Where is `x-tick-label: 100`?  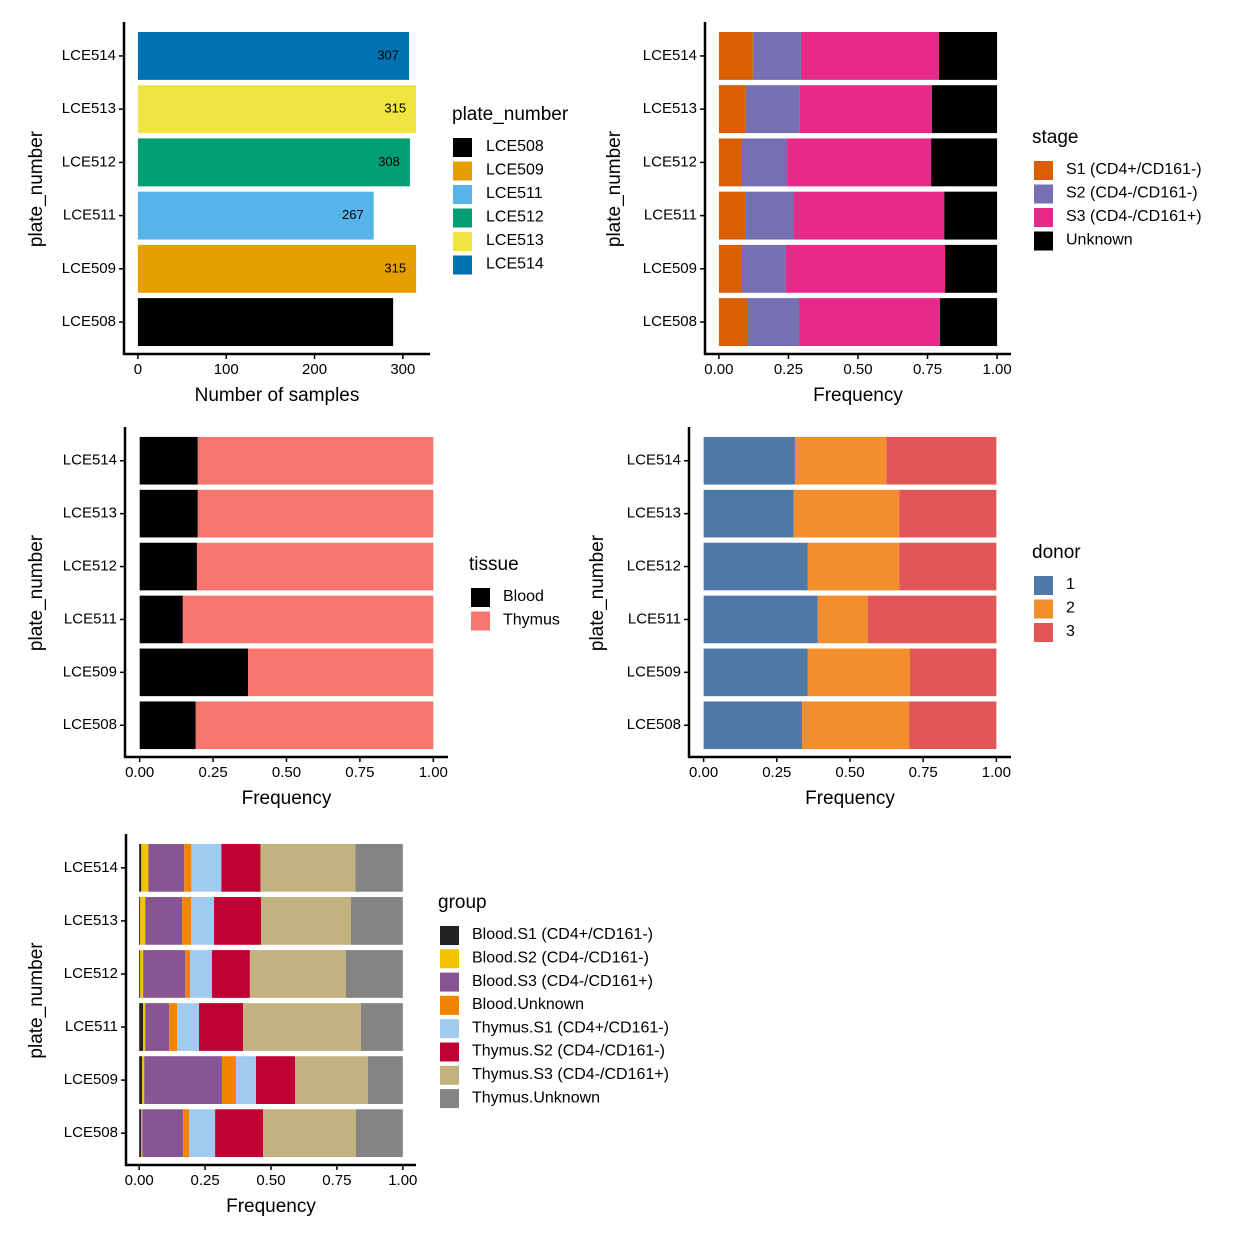
x-tick-label: 100 is located at coordinates (226, 369).